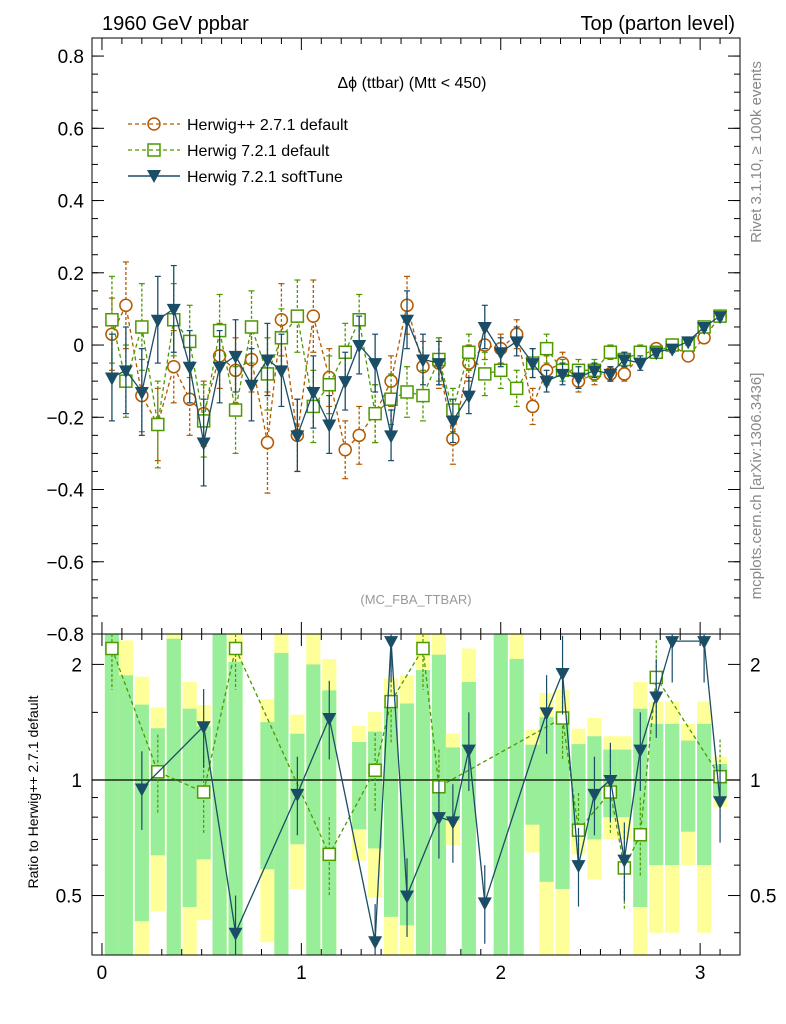 This screenshot has width=786, height=1024. Describe the element at coordinates (71, 202) in the screenshot. I see `y-tick-label: 0.4` at that location.